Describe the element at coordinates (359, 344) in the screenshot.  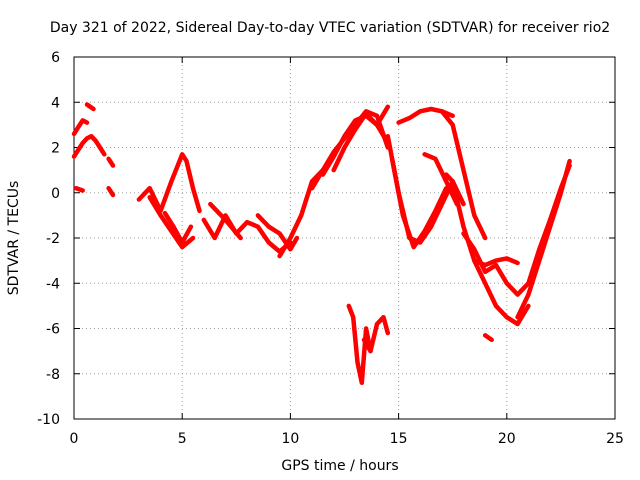
I see `series-line-track-ab` at that location.